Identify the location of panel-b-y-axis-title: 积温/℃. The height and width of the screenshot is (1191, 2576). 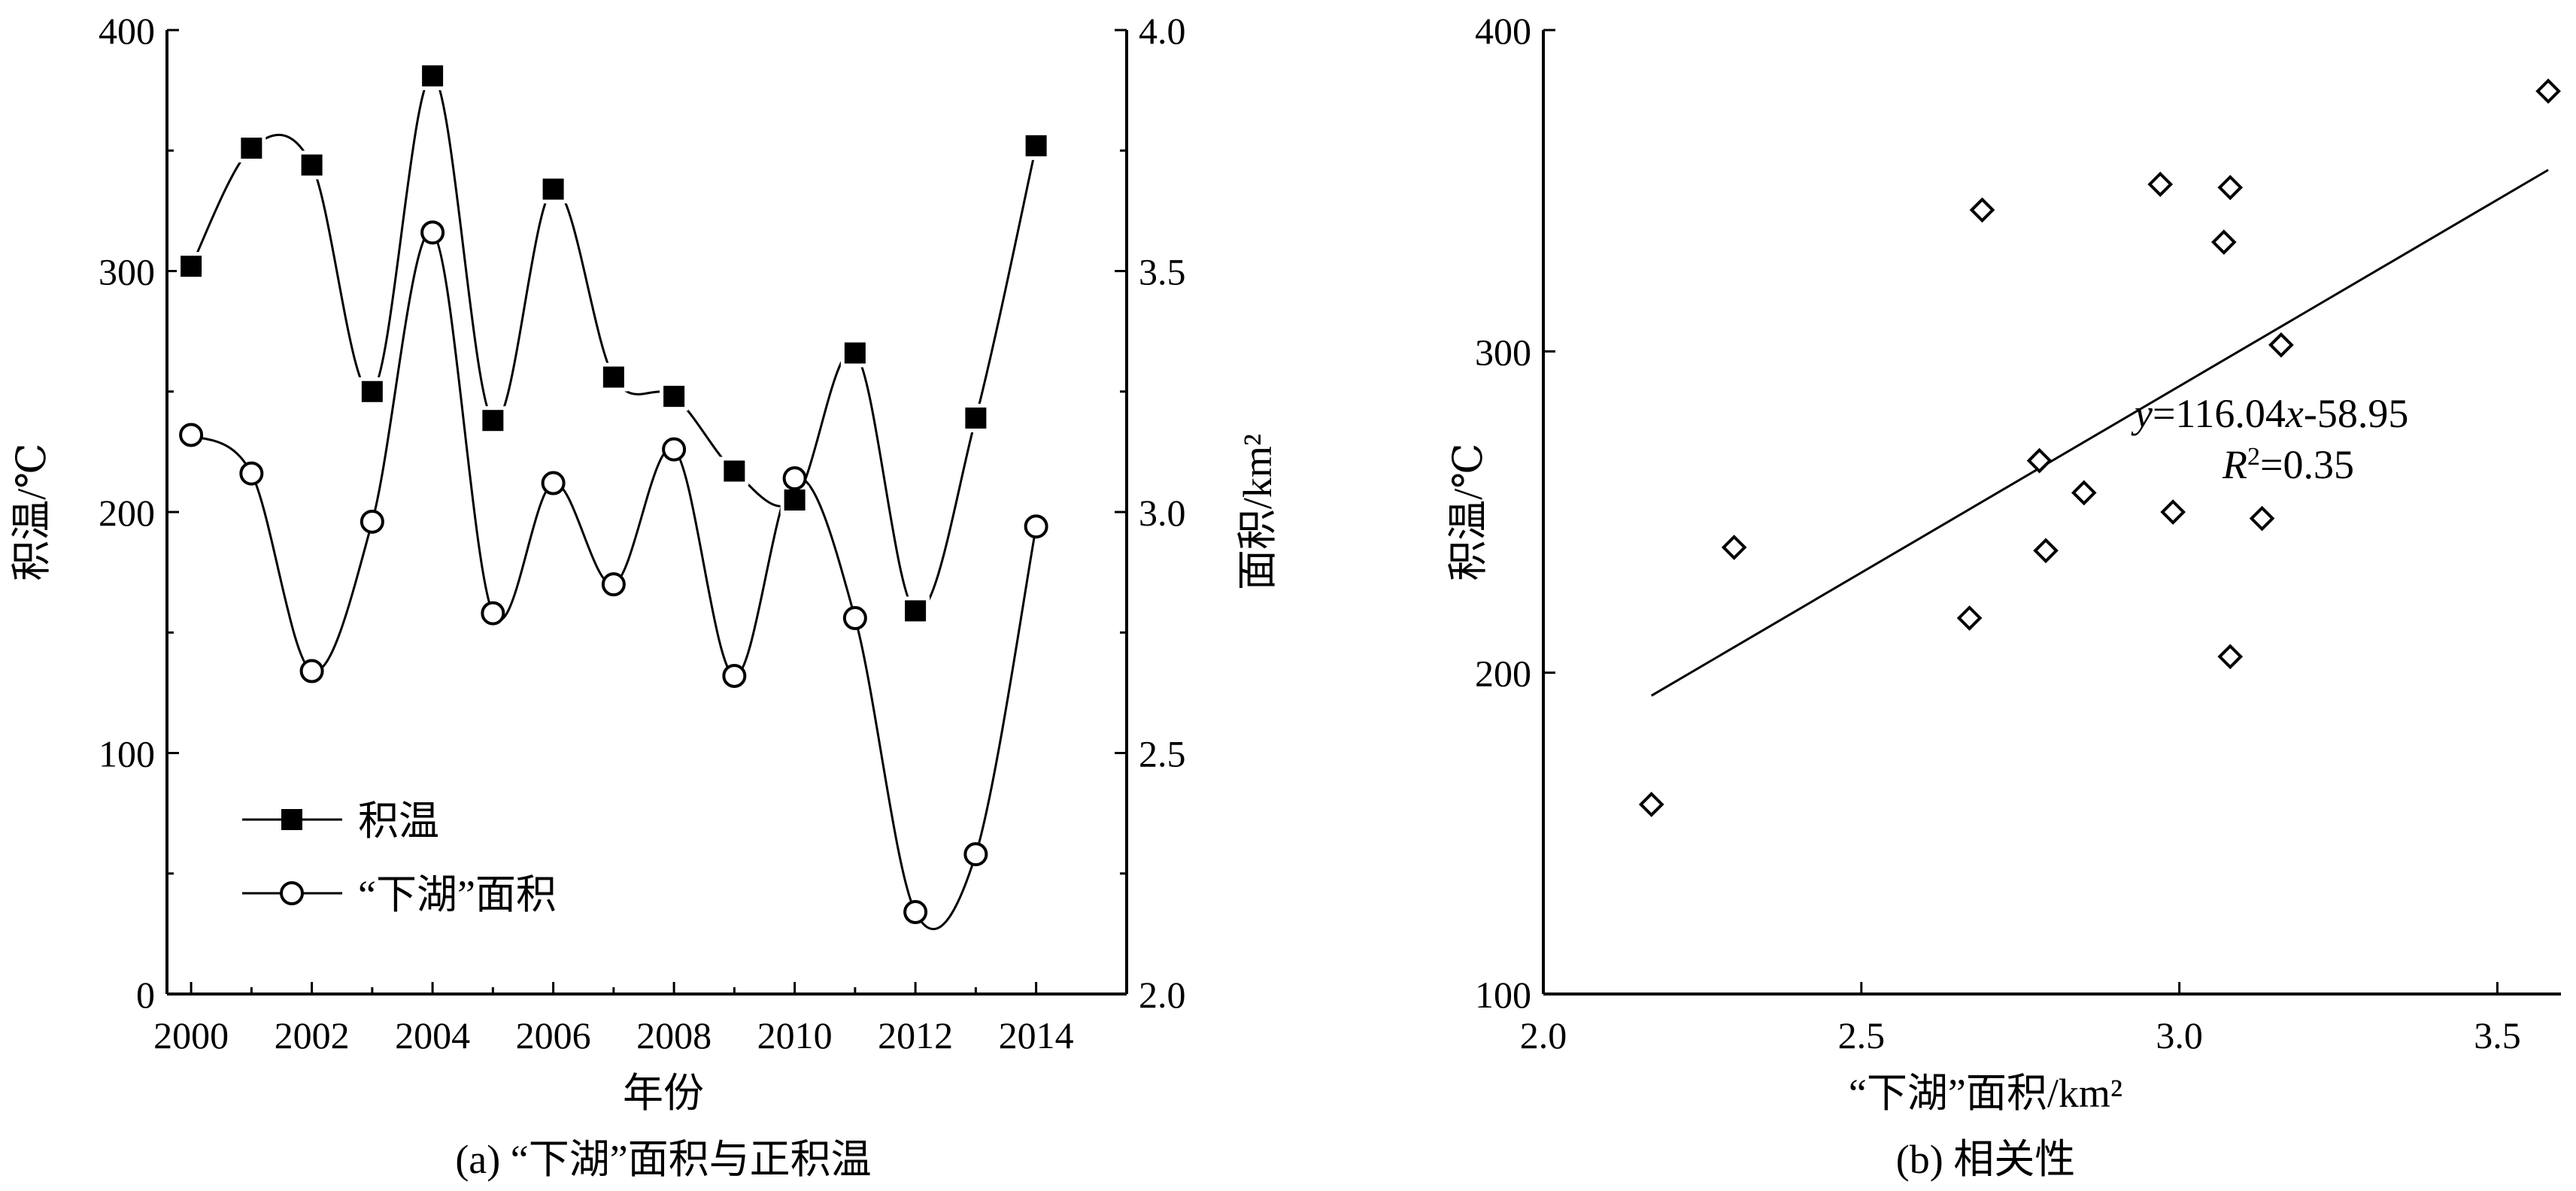
(1468, 511).